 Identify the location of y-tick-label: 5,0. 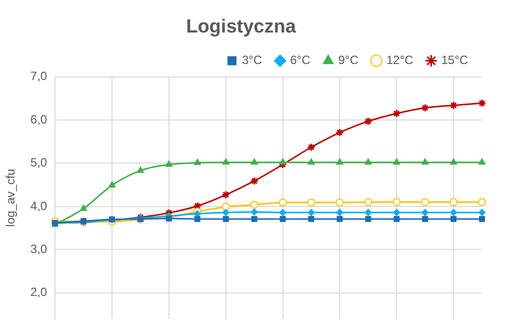
(39, 163).